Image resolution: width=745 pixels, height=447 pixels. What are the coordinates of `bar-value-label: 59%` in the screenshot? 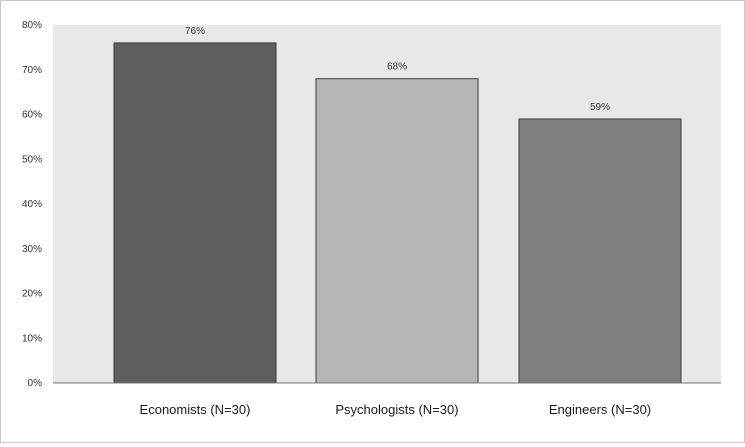 It's located at (600, 107).